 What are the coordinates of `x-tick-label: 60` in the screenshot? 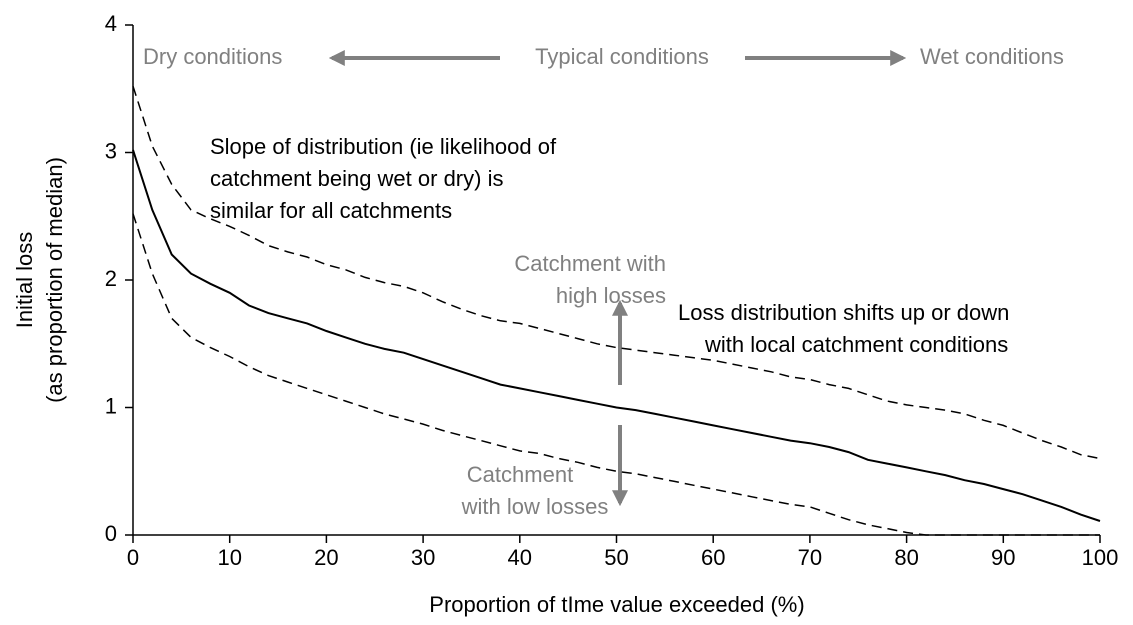 It's located at (713, 557).